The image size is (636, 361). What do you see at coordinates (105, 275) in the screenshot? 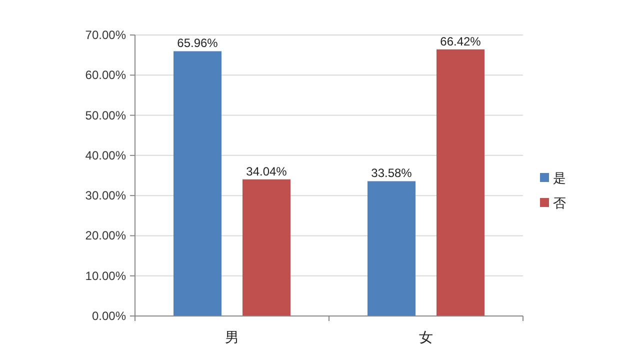
I see `y-tick-label: 10.00%` at bounding box center [105, 275].